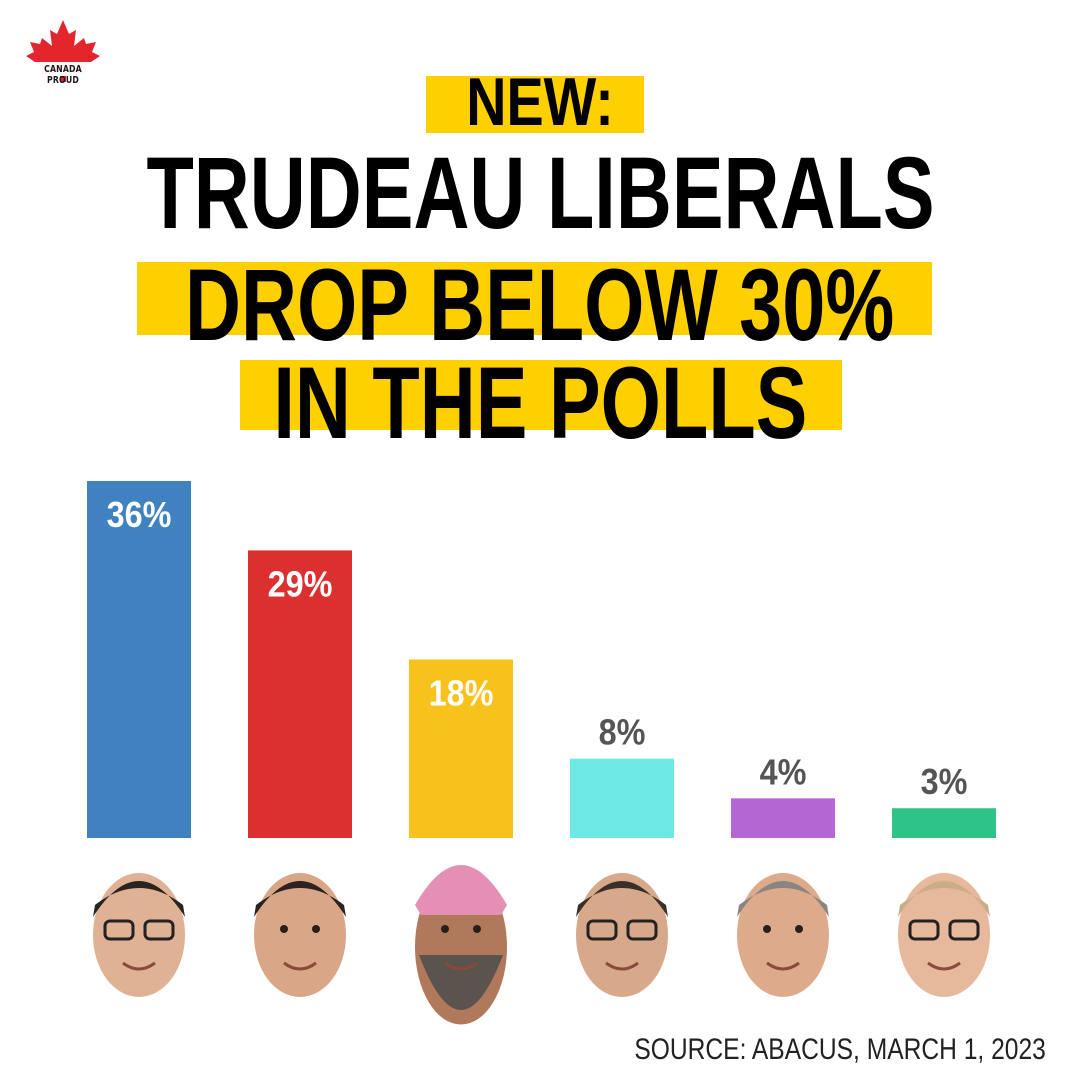 The height and width of the screenshot is (1080, 1080). Describe the element at coordinates (461, 694) in the screenshot. I see `bar-label-3: 18%` at that location.